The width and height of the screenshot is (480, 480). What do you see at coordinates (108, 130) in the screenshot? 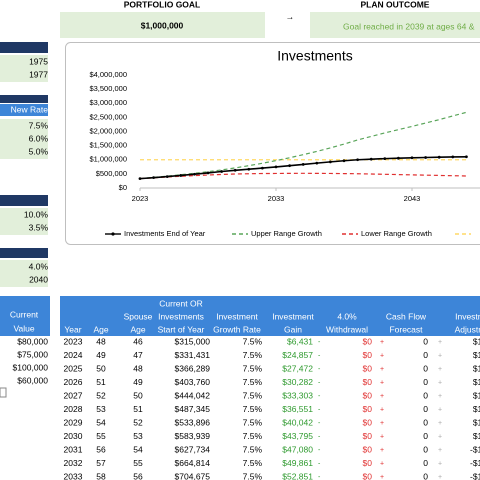
I see `y-tick-label: $2,000,000` at bounding box center [108, 130].